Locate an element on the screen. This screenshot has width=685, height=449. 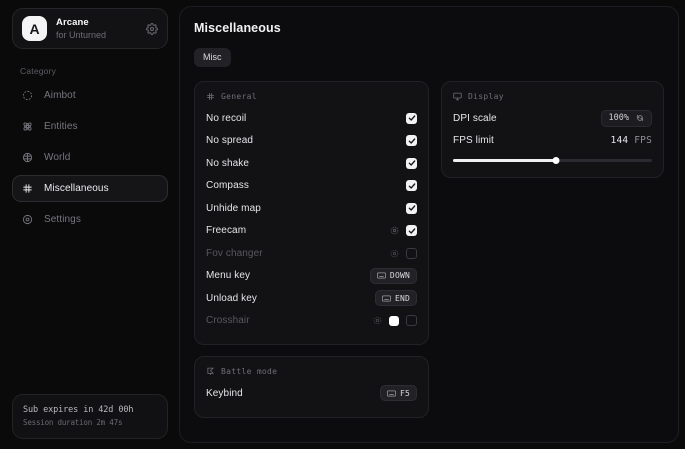
row-compass: Compass is located at coordinates (311, 186).